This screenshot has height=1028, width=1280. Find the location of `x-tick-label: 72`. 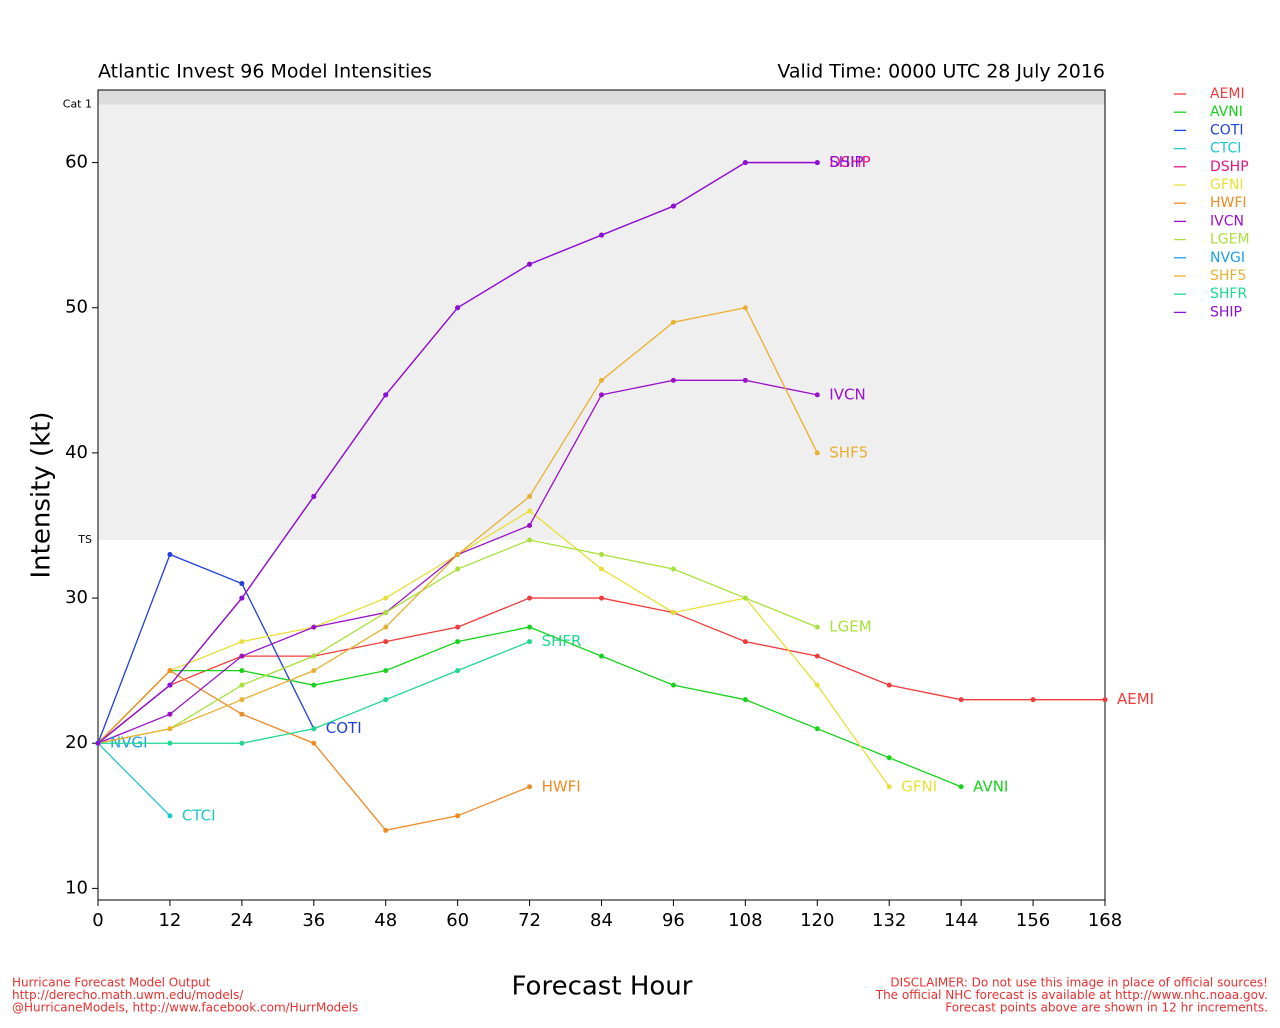

x-tick-label: 72 is located at coordinates (529, 920).